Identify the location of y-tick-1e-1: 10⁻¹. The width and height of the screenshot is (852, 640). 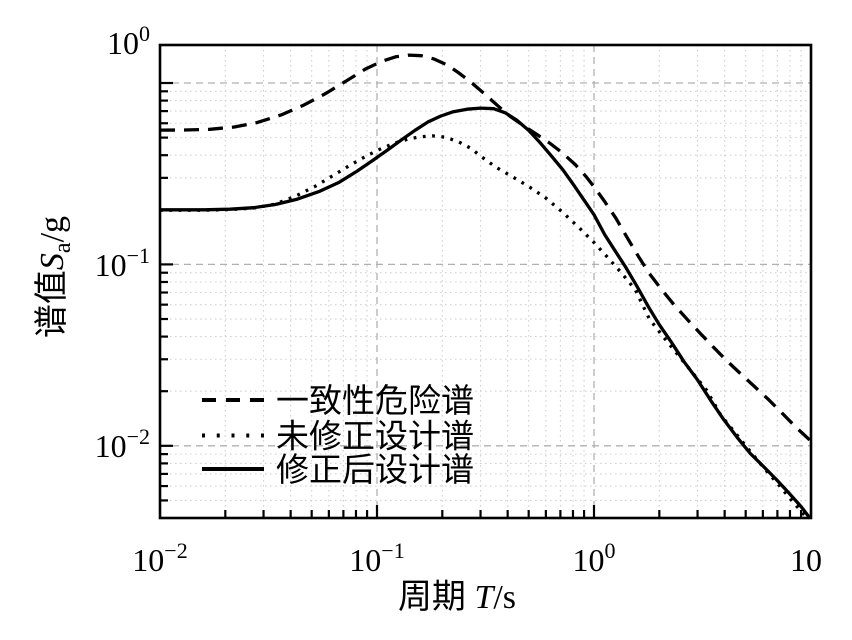
(122, 263).